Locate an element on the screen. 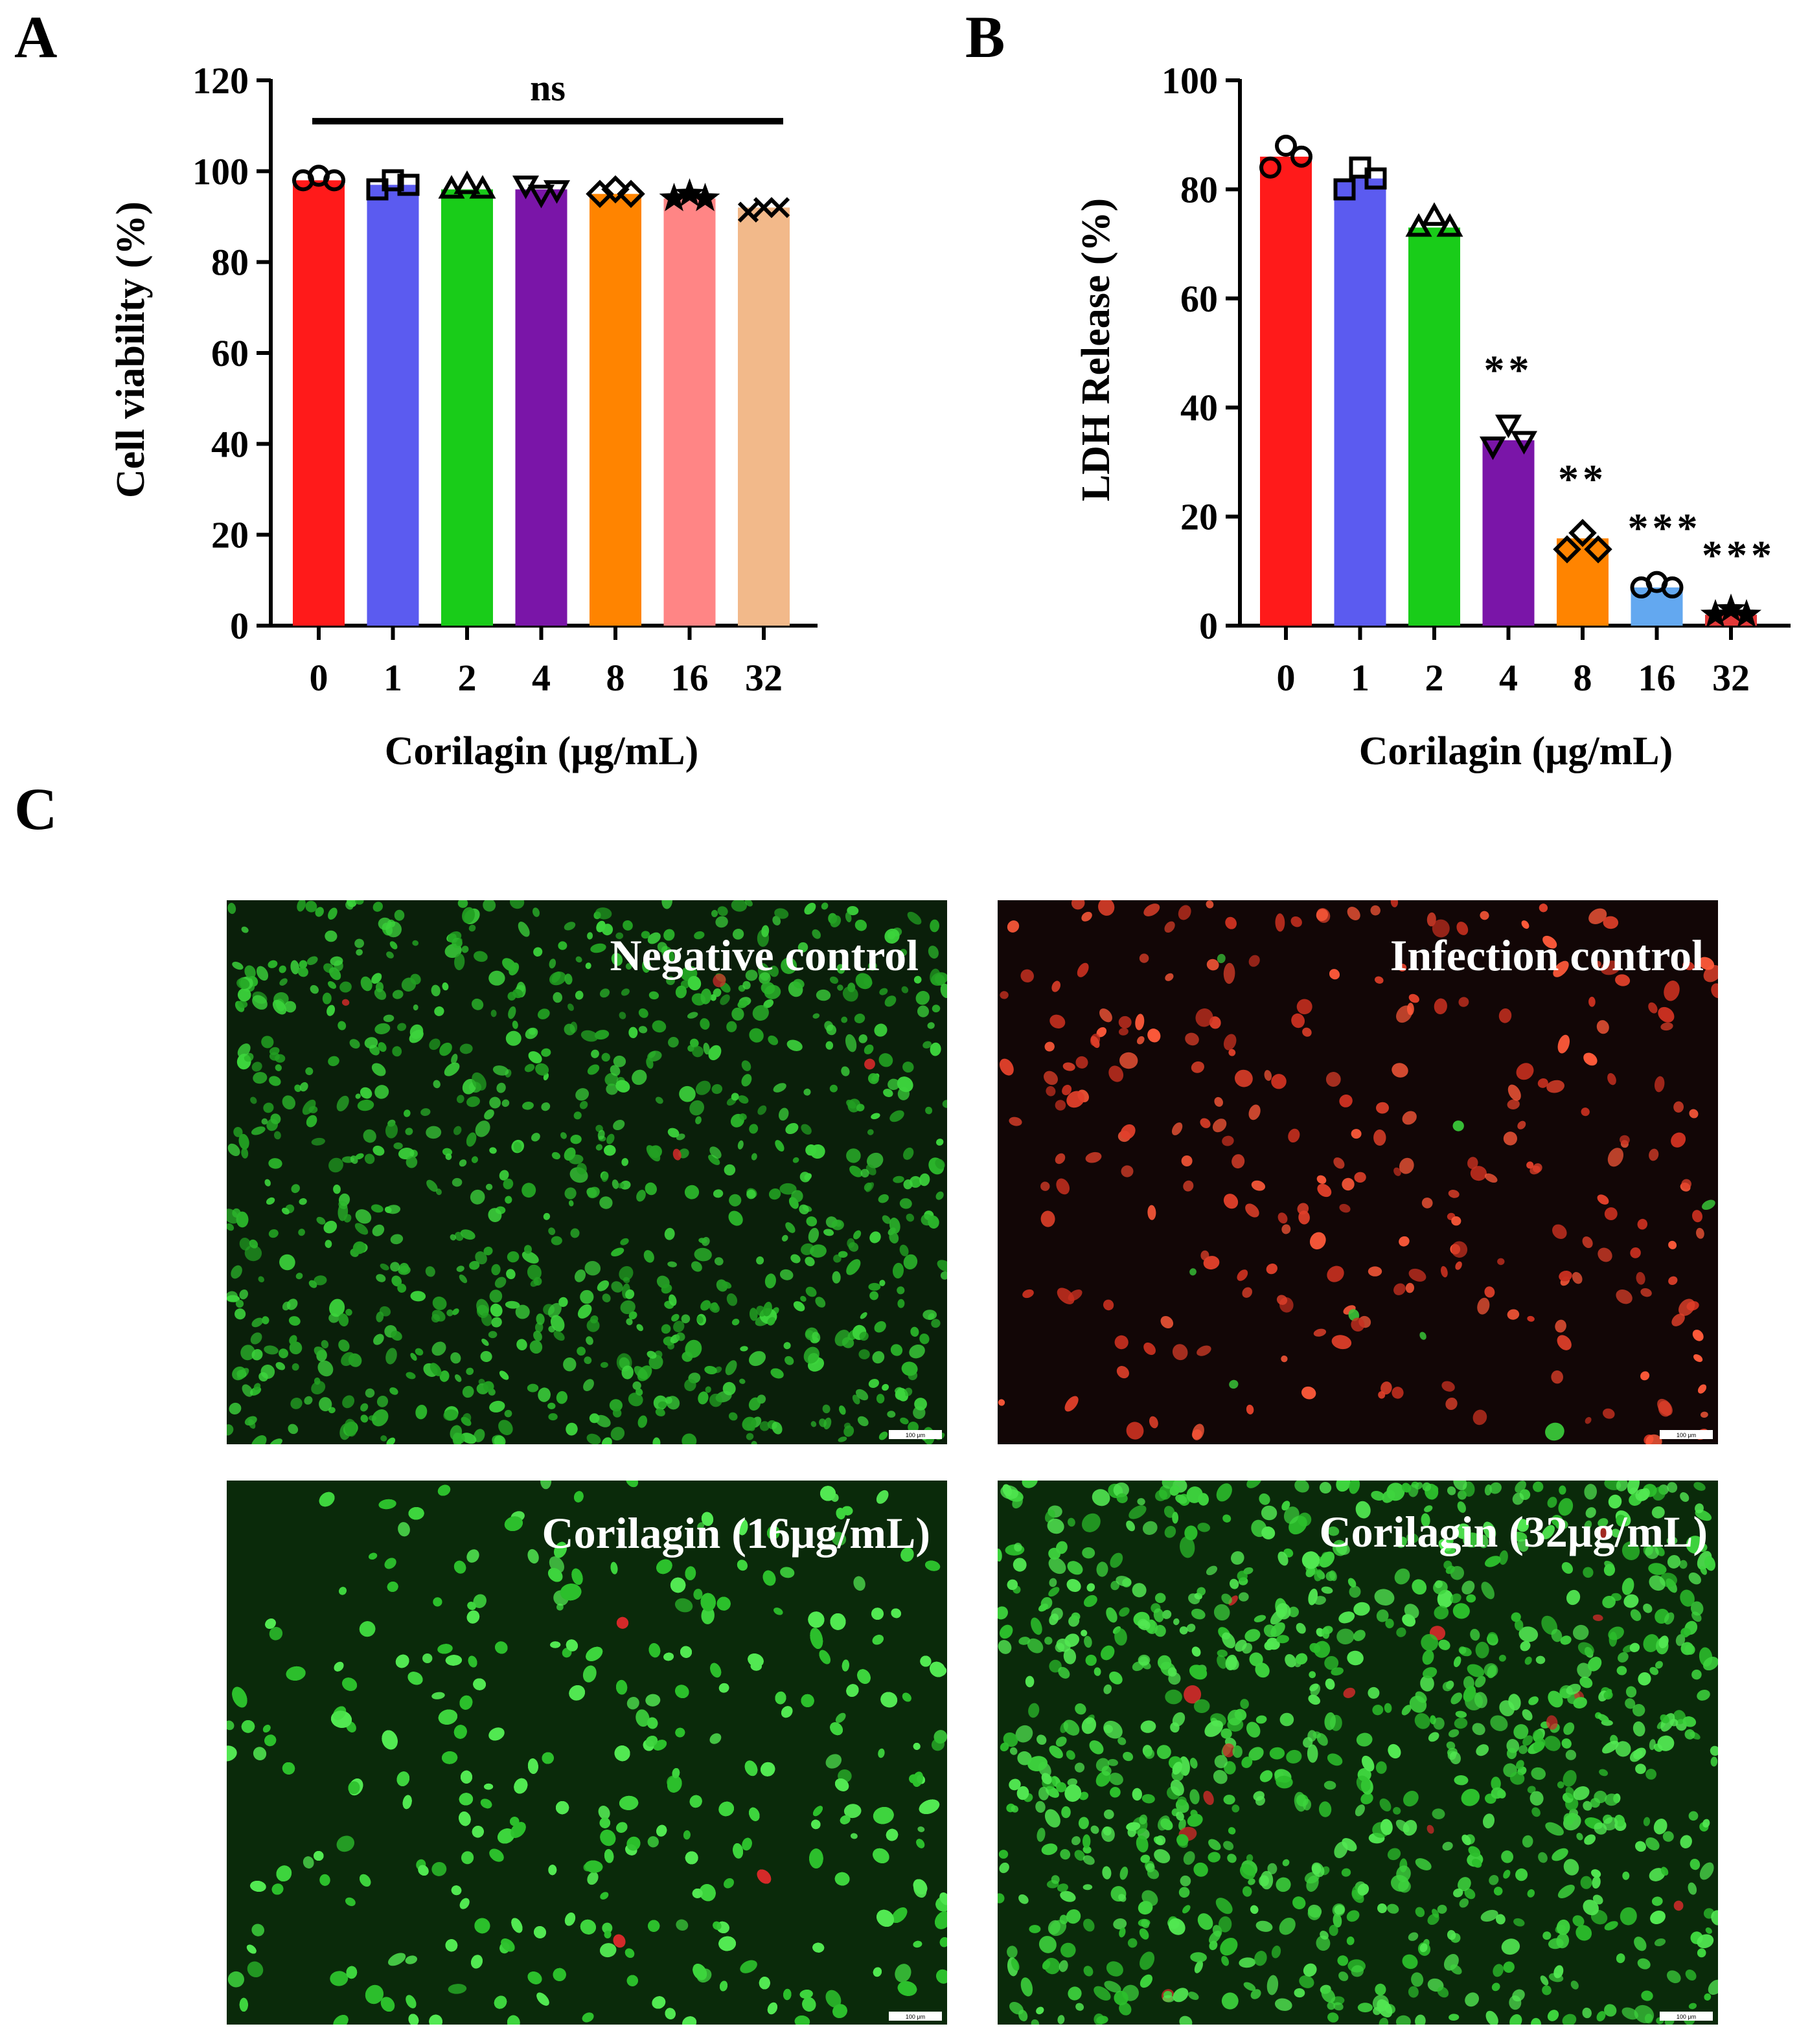 The height and width of the screenshot is (2044, 1810). x-tick-label: 1 is located at coordinates (1360, 678).